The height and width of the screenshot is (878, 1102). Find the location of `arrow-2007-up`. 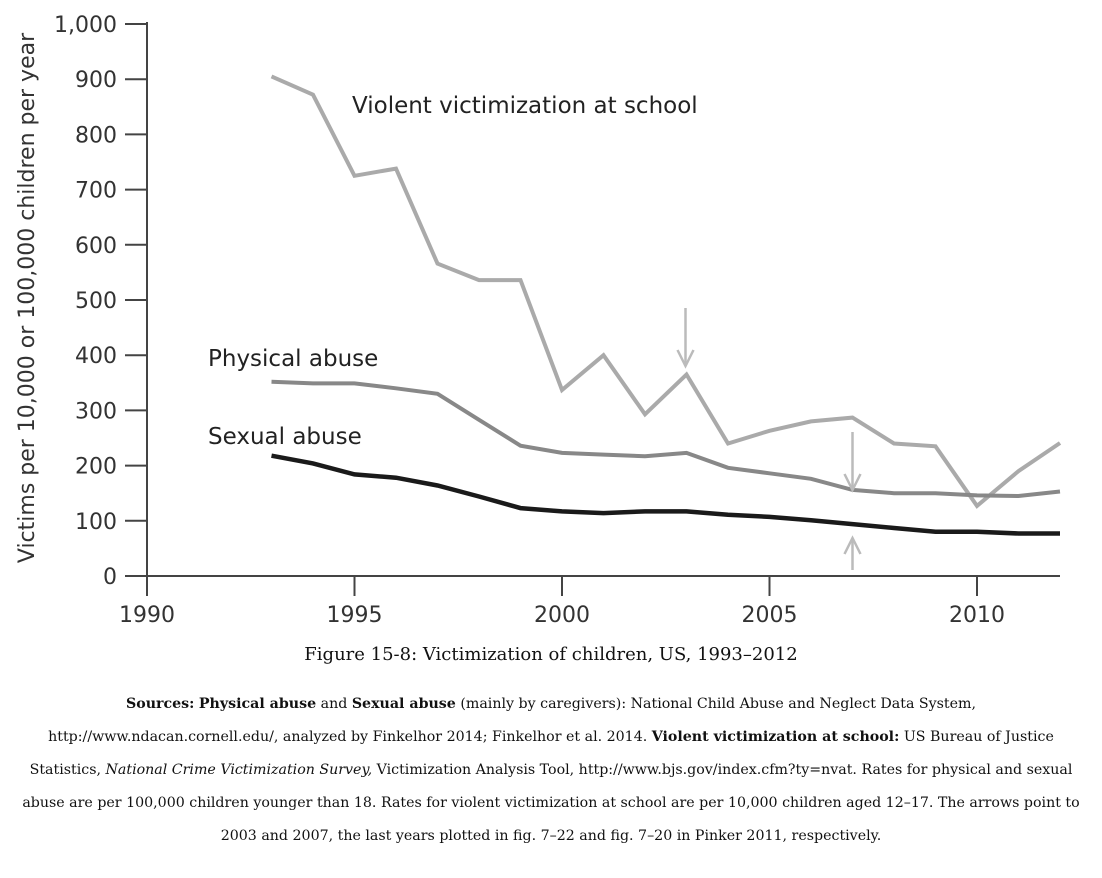

arrow-2007-up is located at coordinates (852, 552).